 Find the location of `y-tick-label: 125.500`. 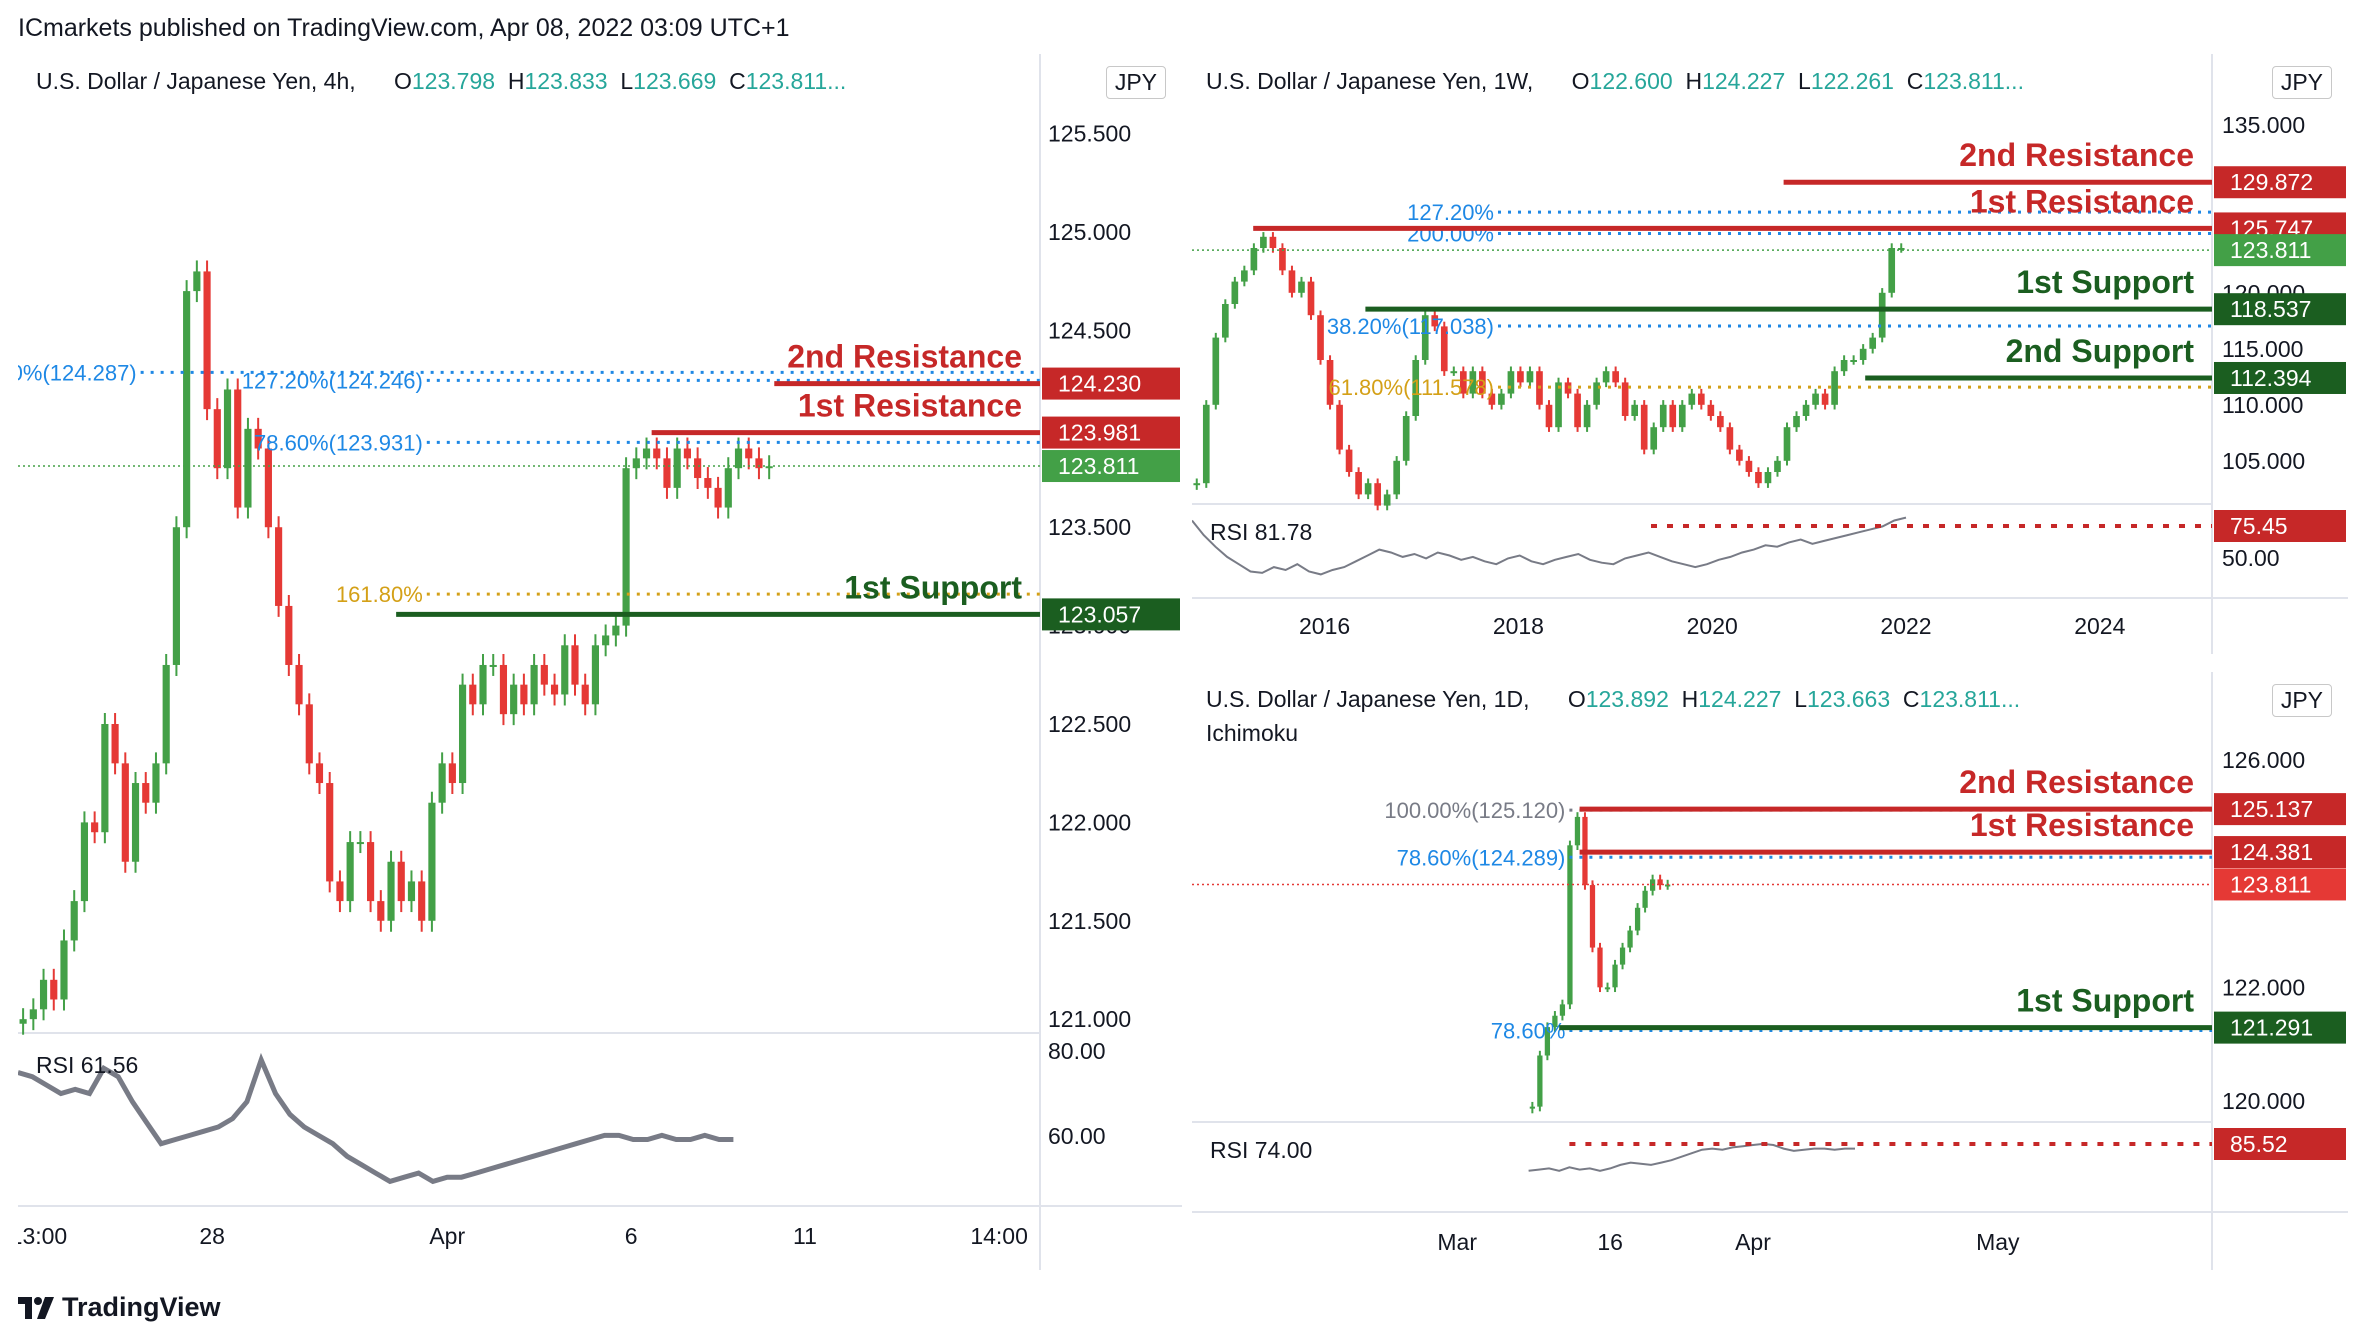

y-tick-label: 125.500 is located at coordinates (1089, 134).